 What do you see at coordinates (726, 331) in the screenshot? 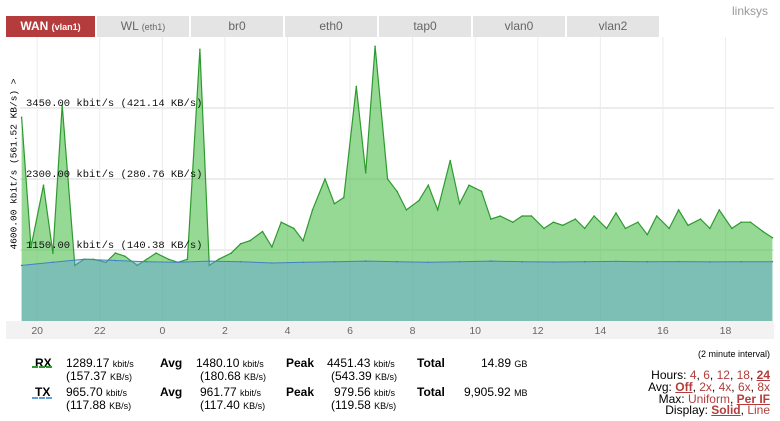
I see `x-tick-label: 18` at bounding box center [726, 331].